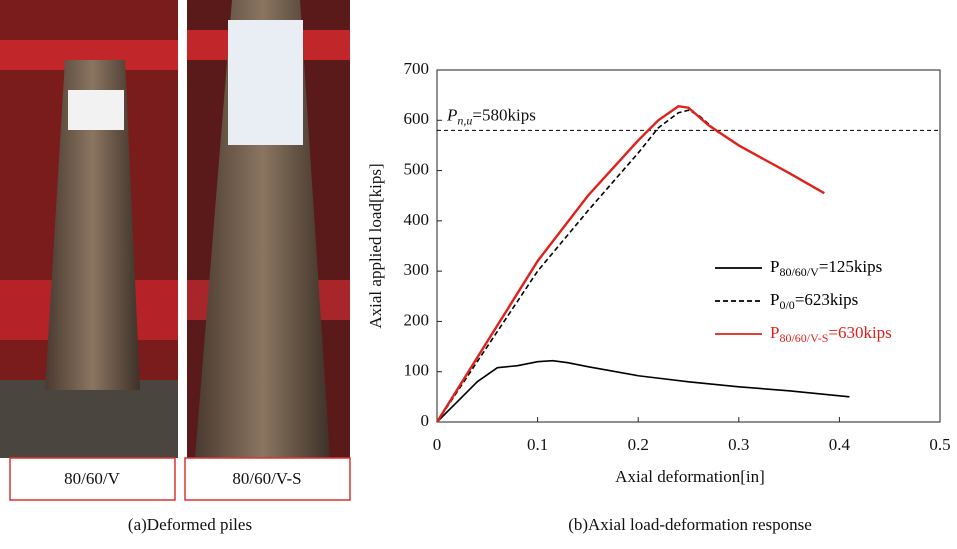  Describe the element at coordinates (417, 219) in the screenshot. I see `y-tick-label: 400` at that location.